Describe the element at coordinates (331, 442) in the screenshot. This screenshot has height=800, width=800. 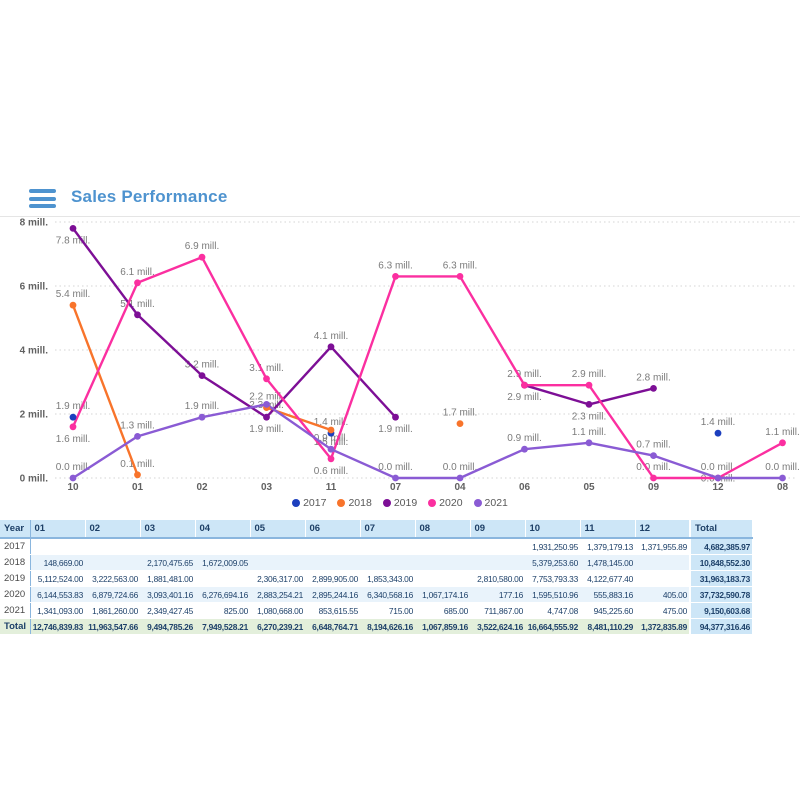
I see `data-point-label: 1.5 mill.` at that location.